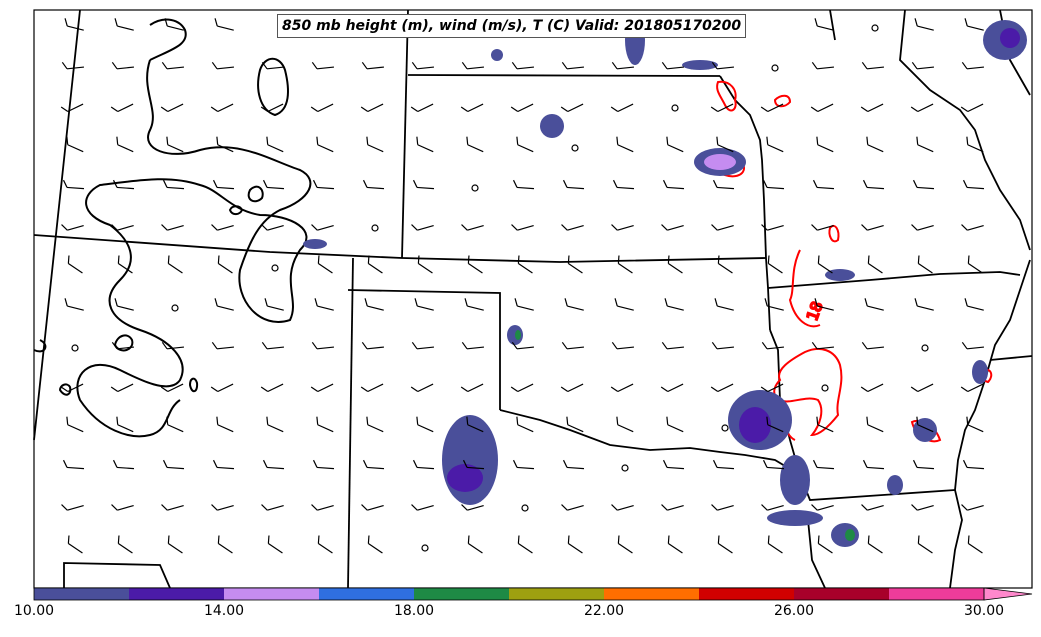  I want to click on colorbar-extend-arrow, so click(1008, 594).